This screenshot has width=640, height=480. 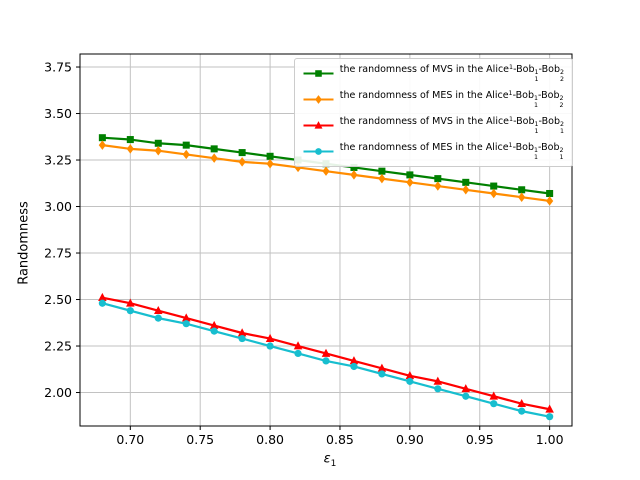 What do you see at coordinates (410, 439) in the screenshot?
I see `x-tick-label: 0.90` at bounding box center [410, 439].